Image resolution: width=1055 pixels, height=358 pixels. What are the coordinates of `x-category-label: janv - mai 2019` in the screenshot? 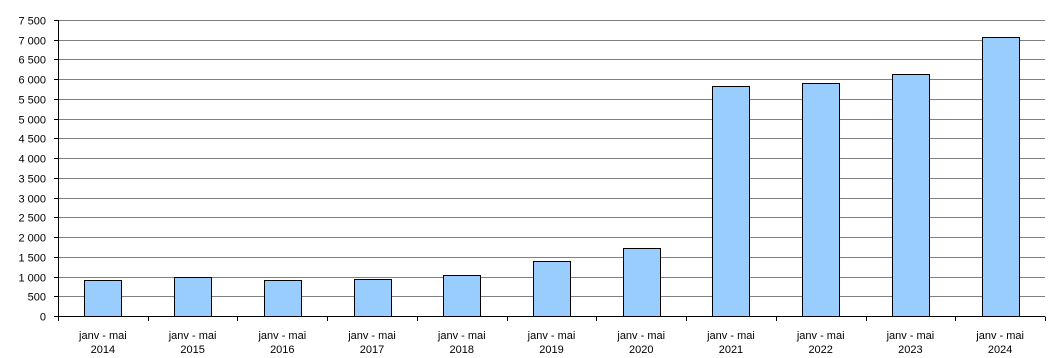 It's located at (551, 343).